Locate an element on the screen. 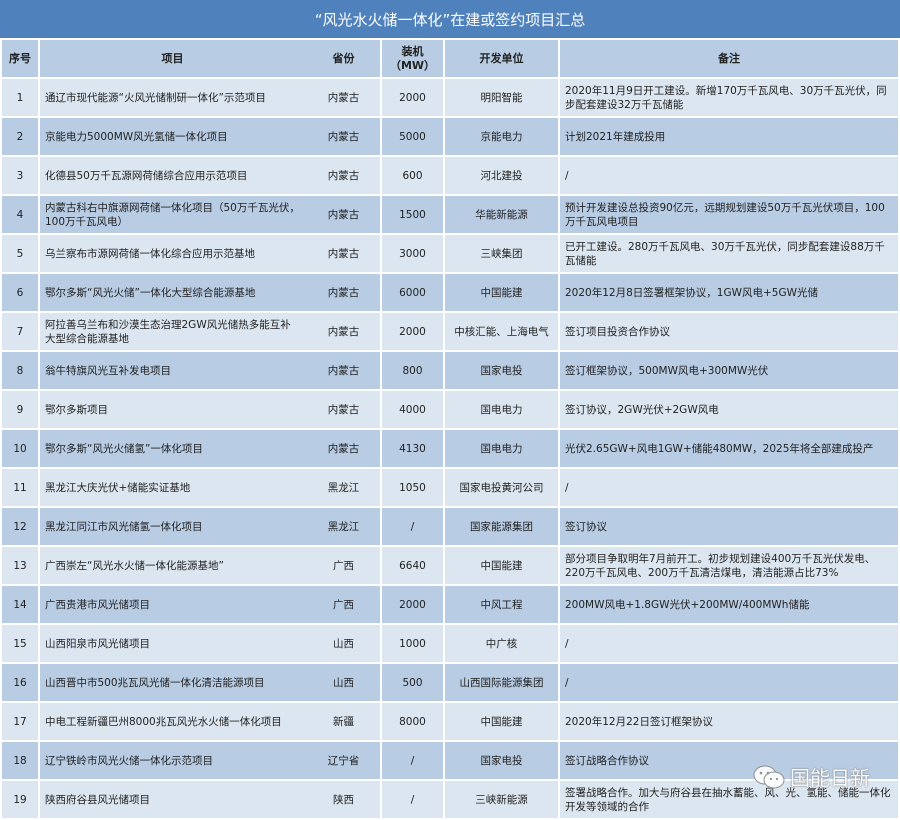 The width and height of the screenshot is (900, 820). cell-province: 新疆 is located at coordinates (343, 722).